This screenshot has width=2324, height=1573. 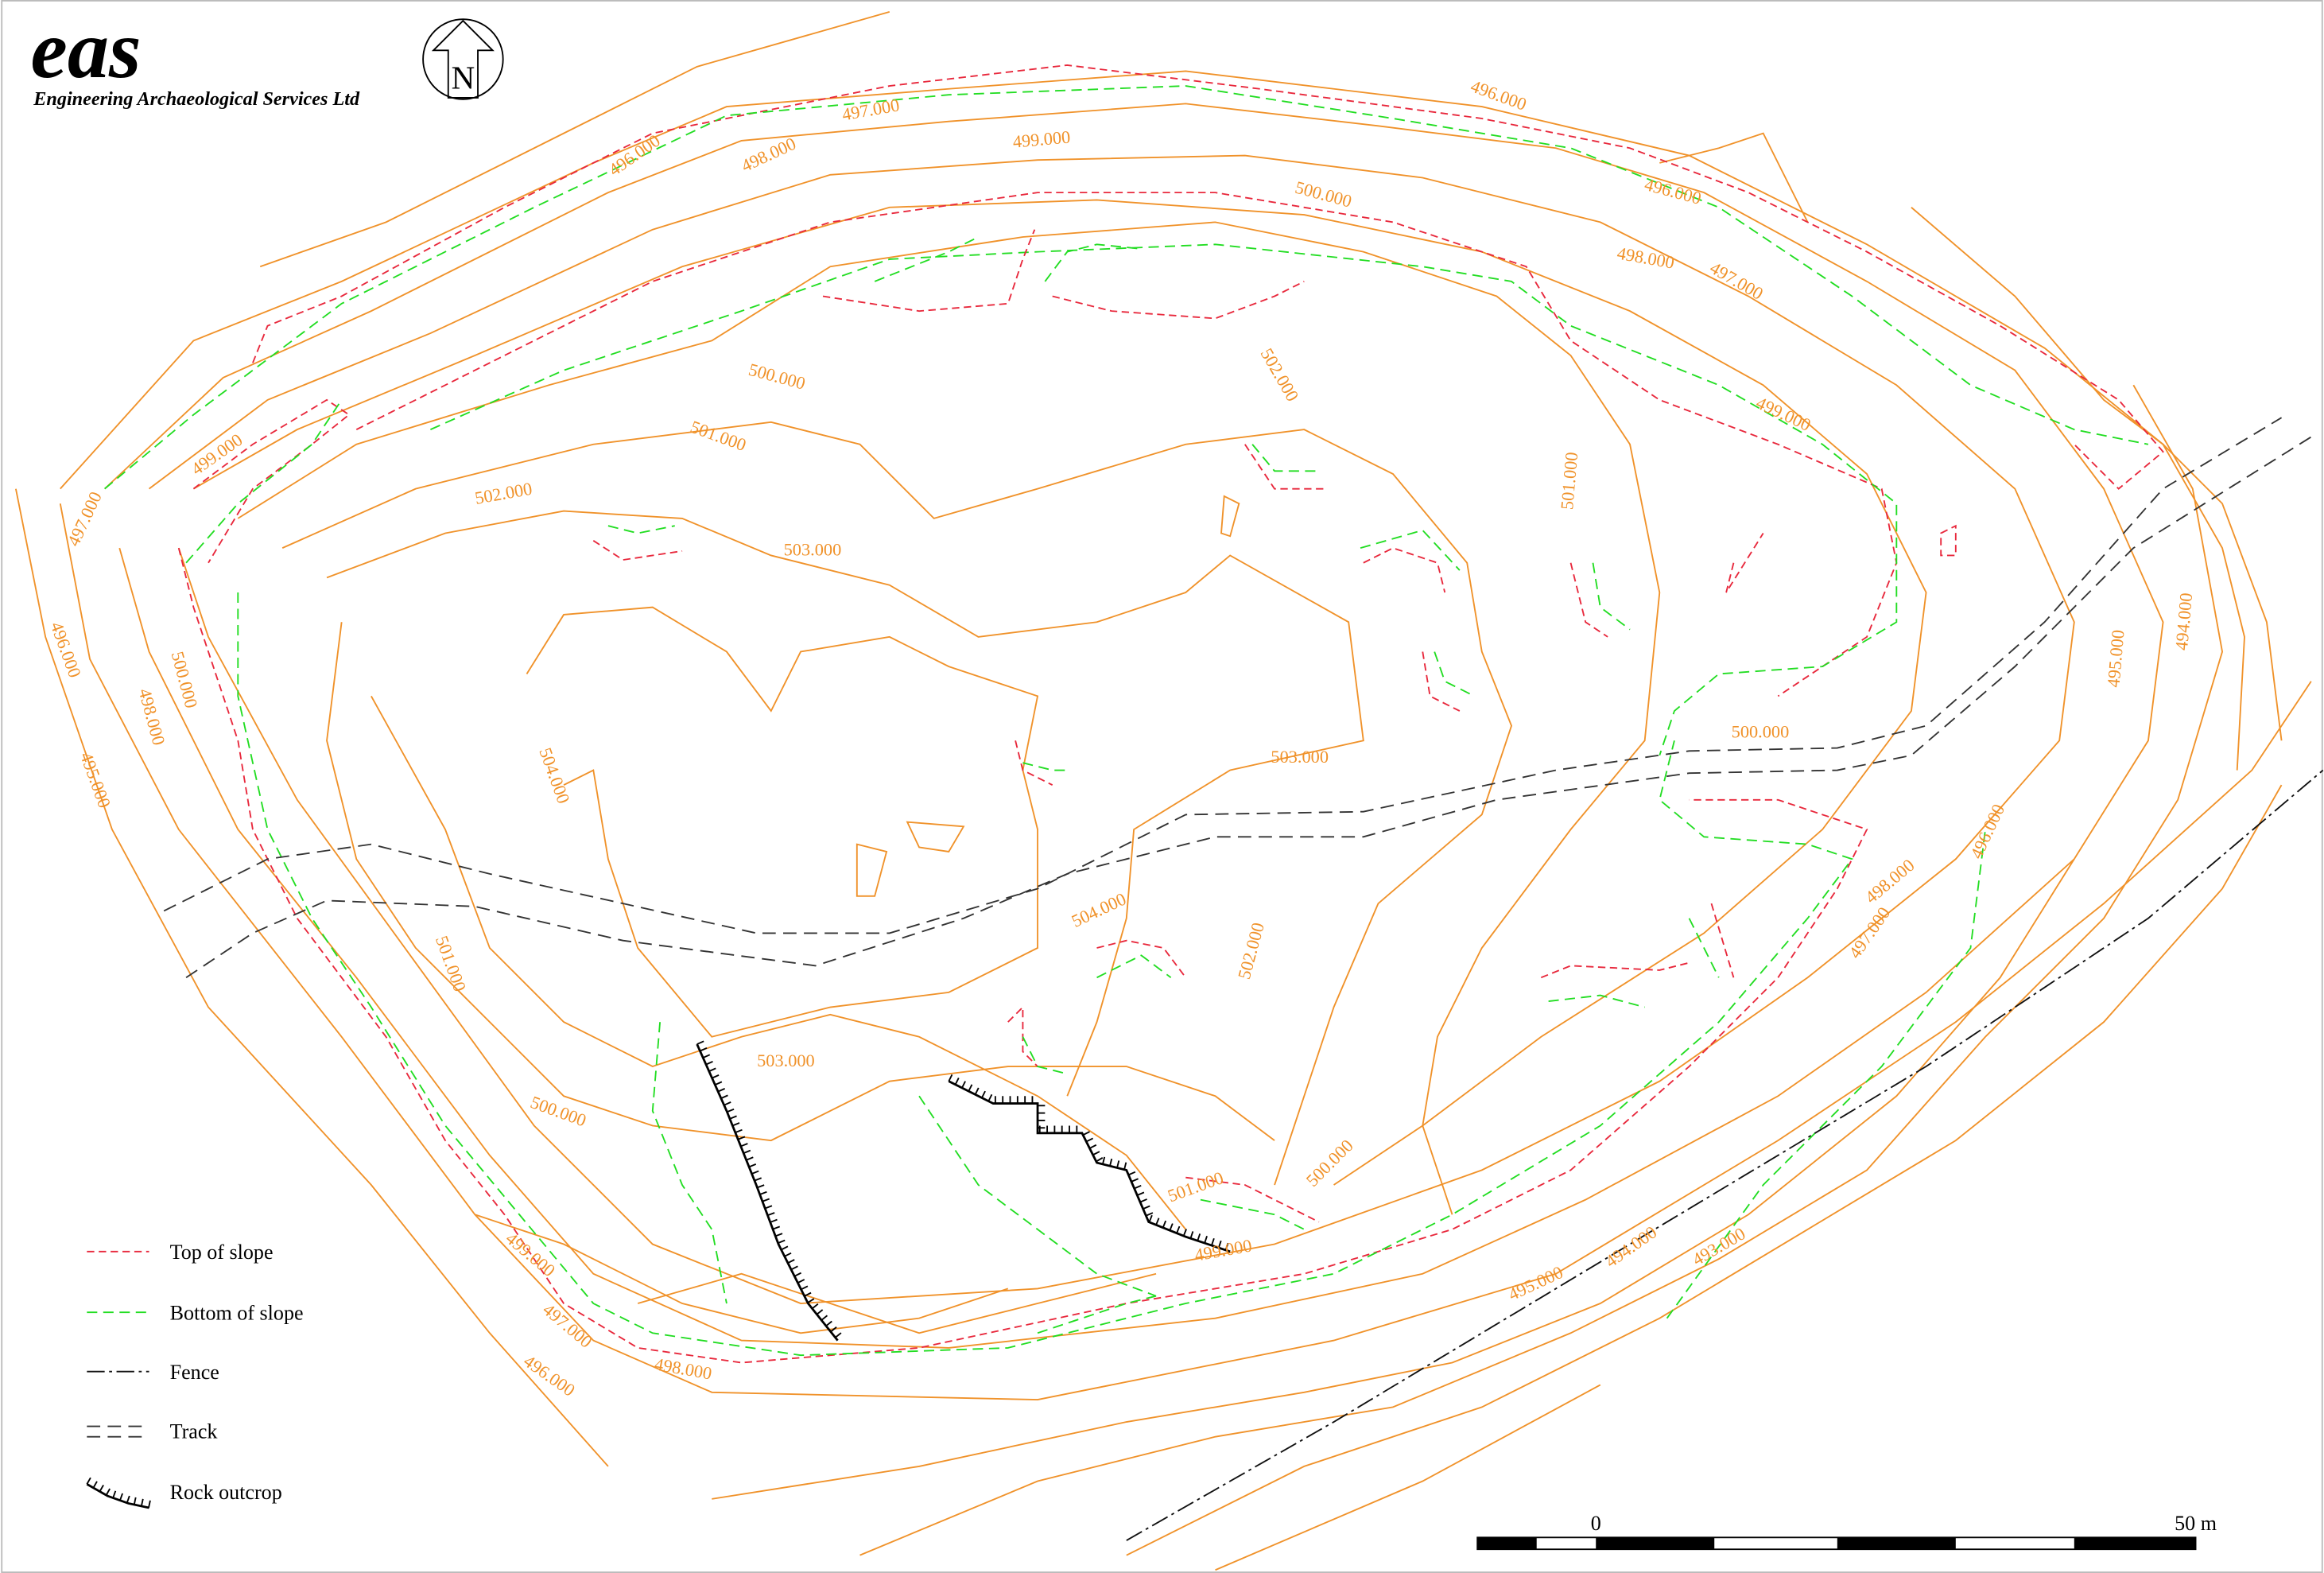 I want to click on contour-label: 501.000, so click(x=1569, y=481).